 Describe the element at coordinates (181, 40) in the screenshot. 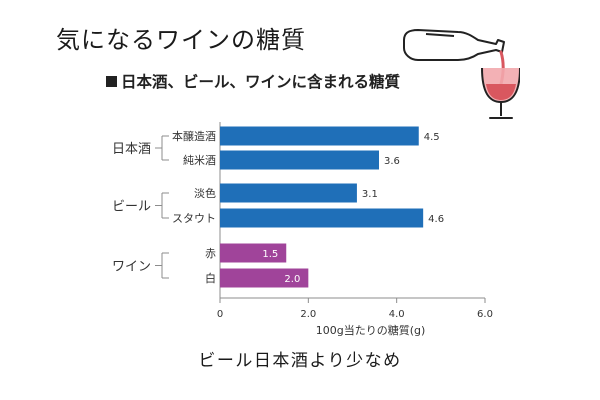

I see `headline: 気になるワインの糖質` at that location.